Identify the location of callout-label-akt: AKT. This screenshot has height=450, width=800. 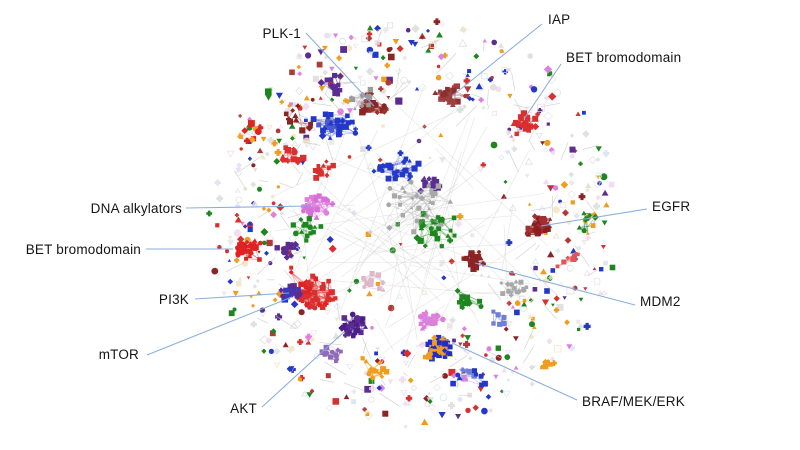
(243, 408).